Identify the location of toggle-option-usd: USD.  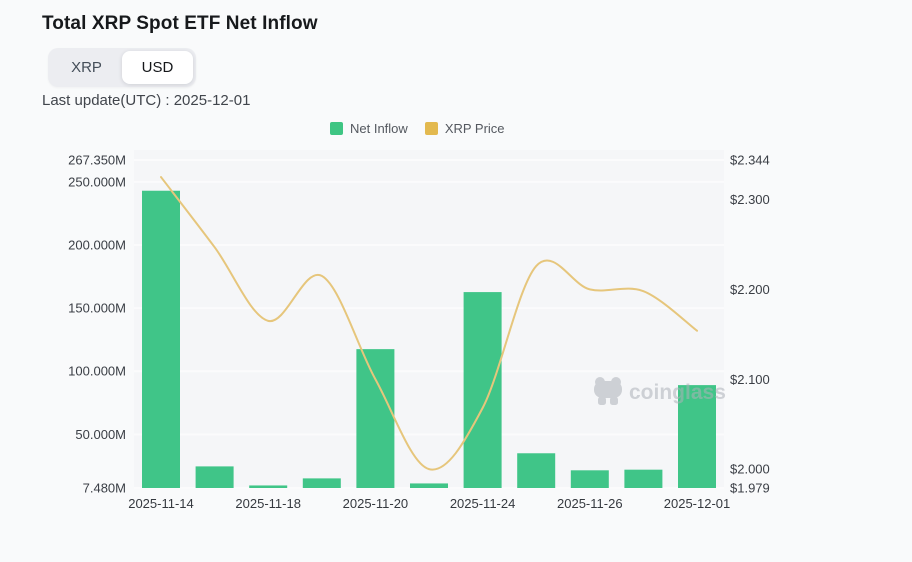
(157, 67).